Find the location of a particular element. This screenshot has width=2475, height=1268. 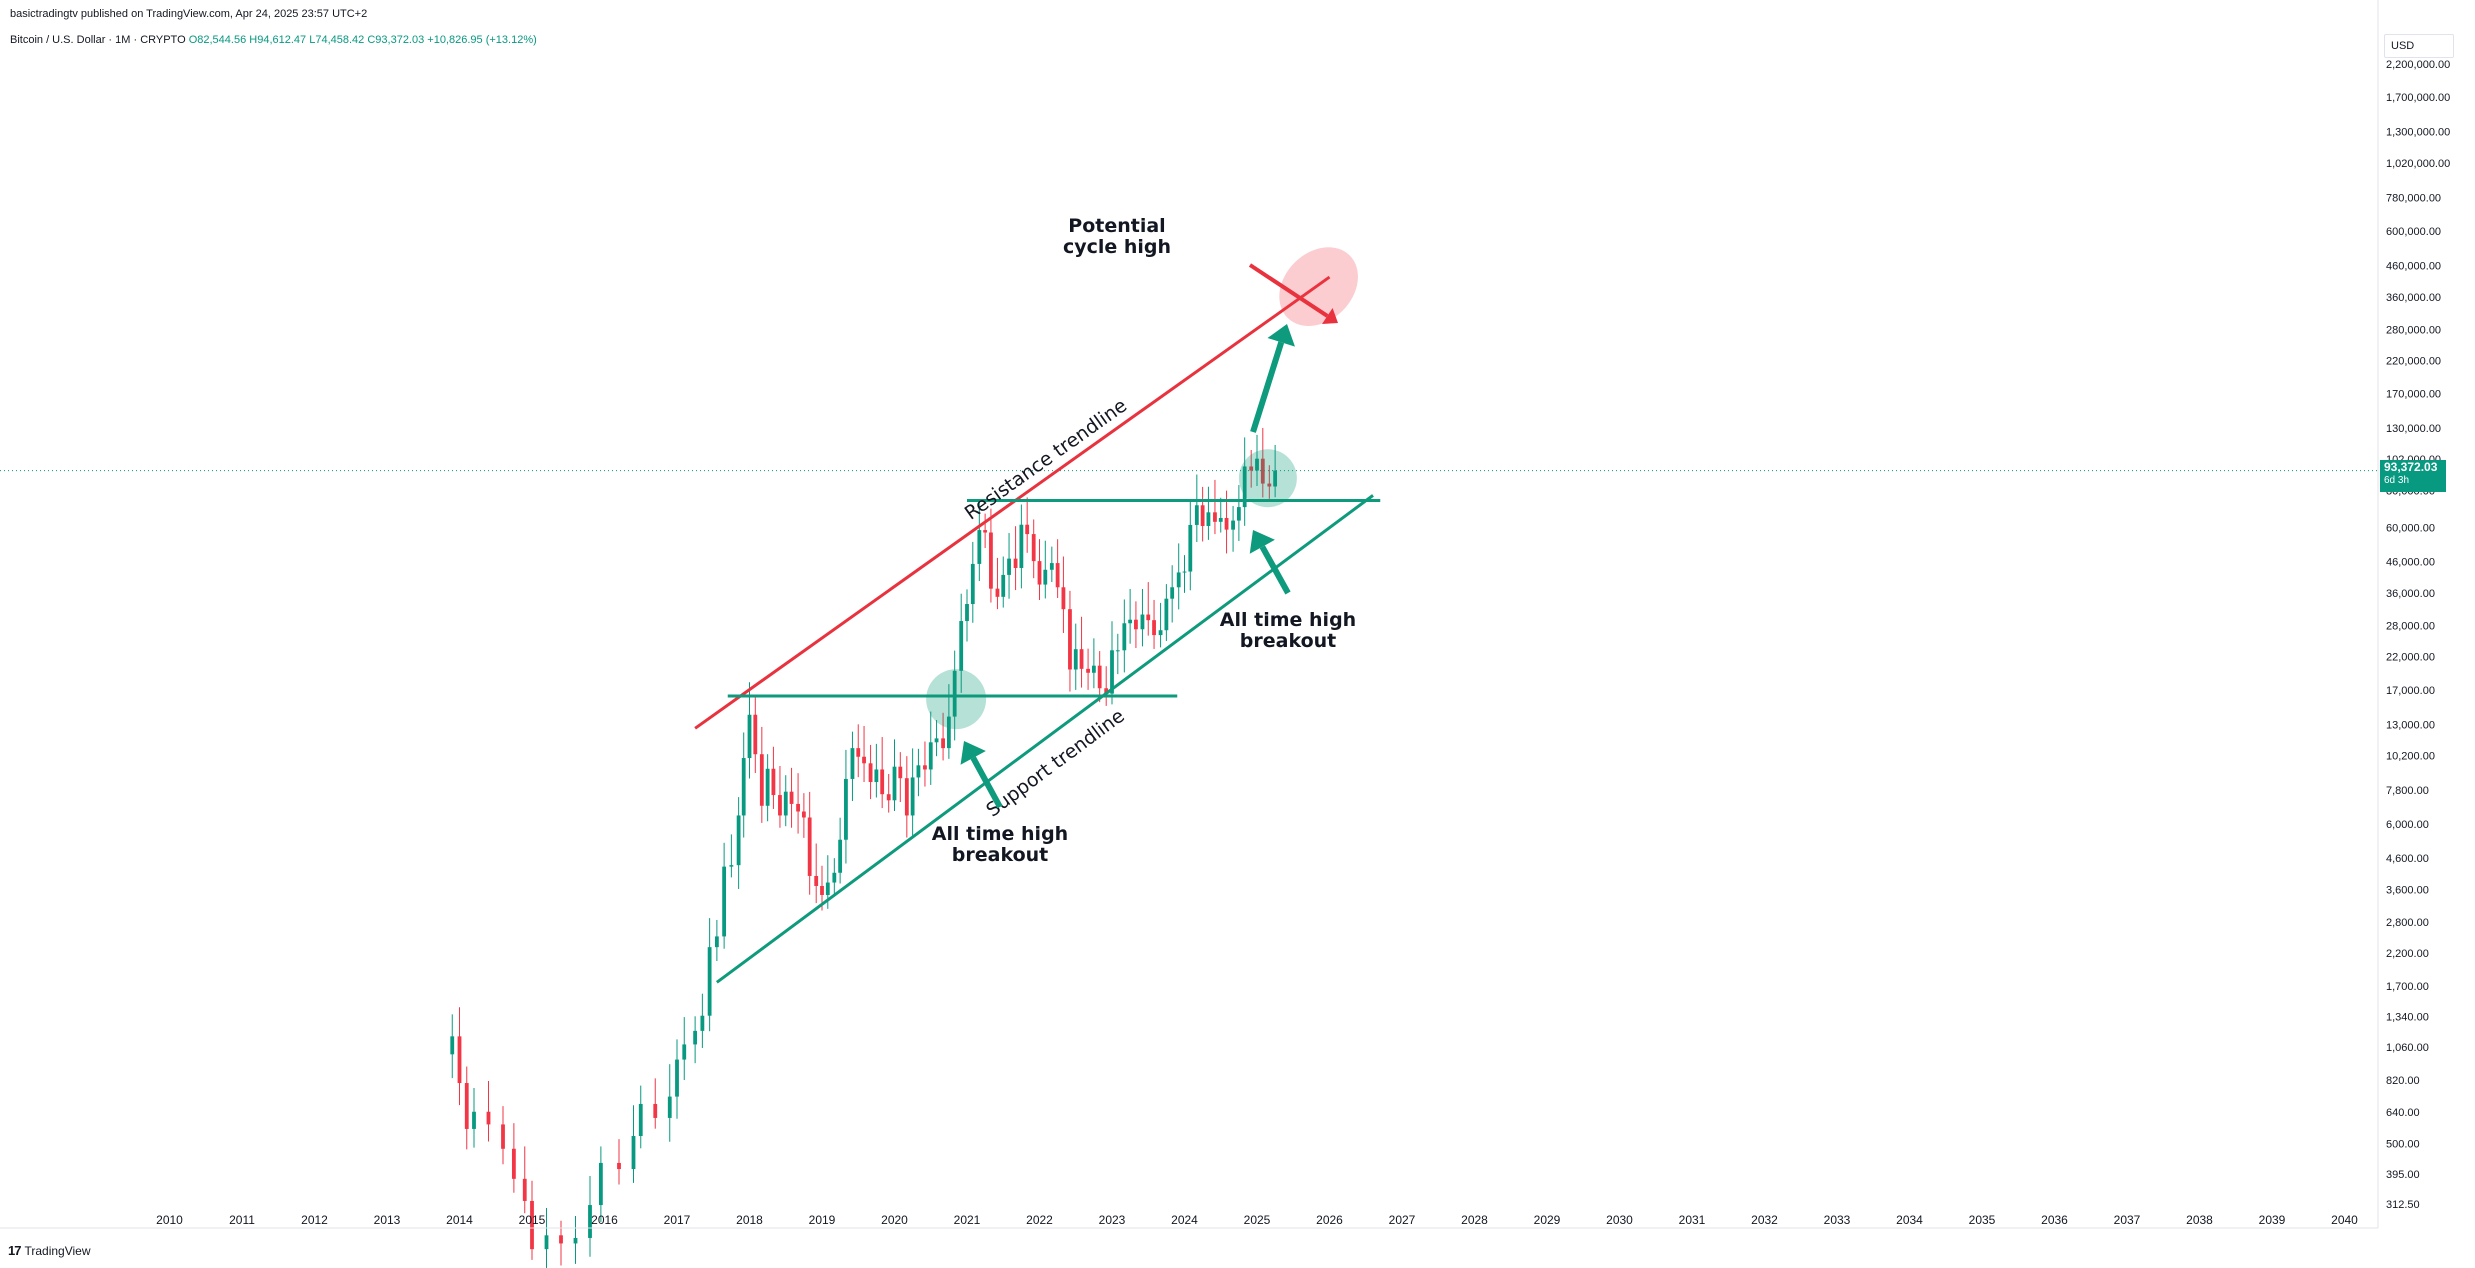

price-tick-label: 46,000.00 is located at coordinates (2410, 563).